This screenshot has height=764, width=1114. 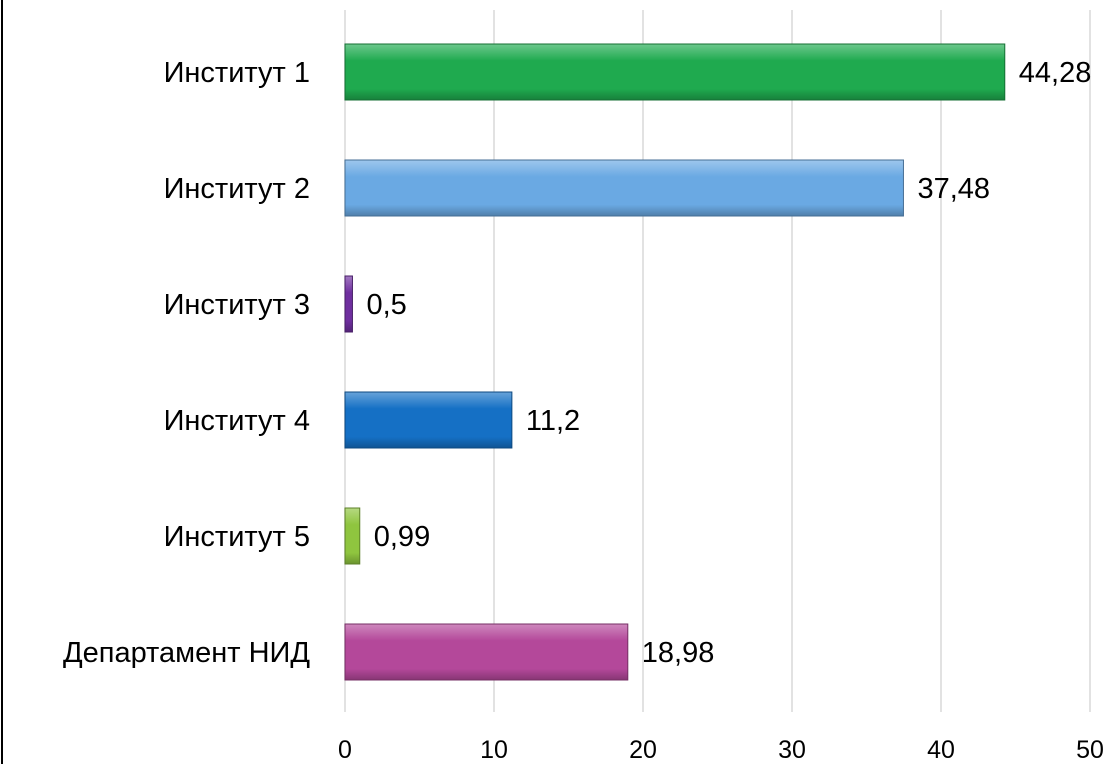 What do you see at coordinates (953, 189) in the screenshot?
I see `data-label: 37,48` at bounding box center [953, 189].